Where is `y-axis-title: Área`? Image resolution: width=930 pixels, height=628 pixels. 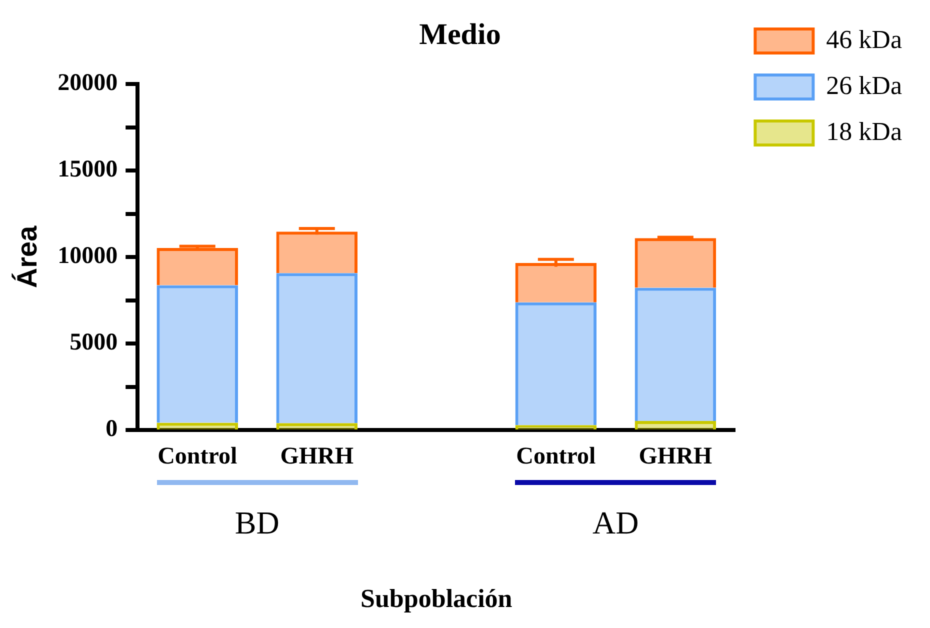 y-axis-title: Área is located at coordinates (27, 256).